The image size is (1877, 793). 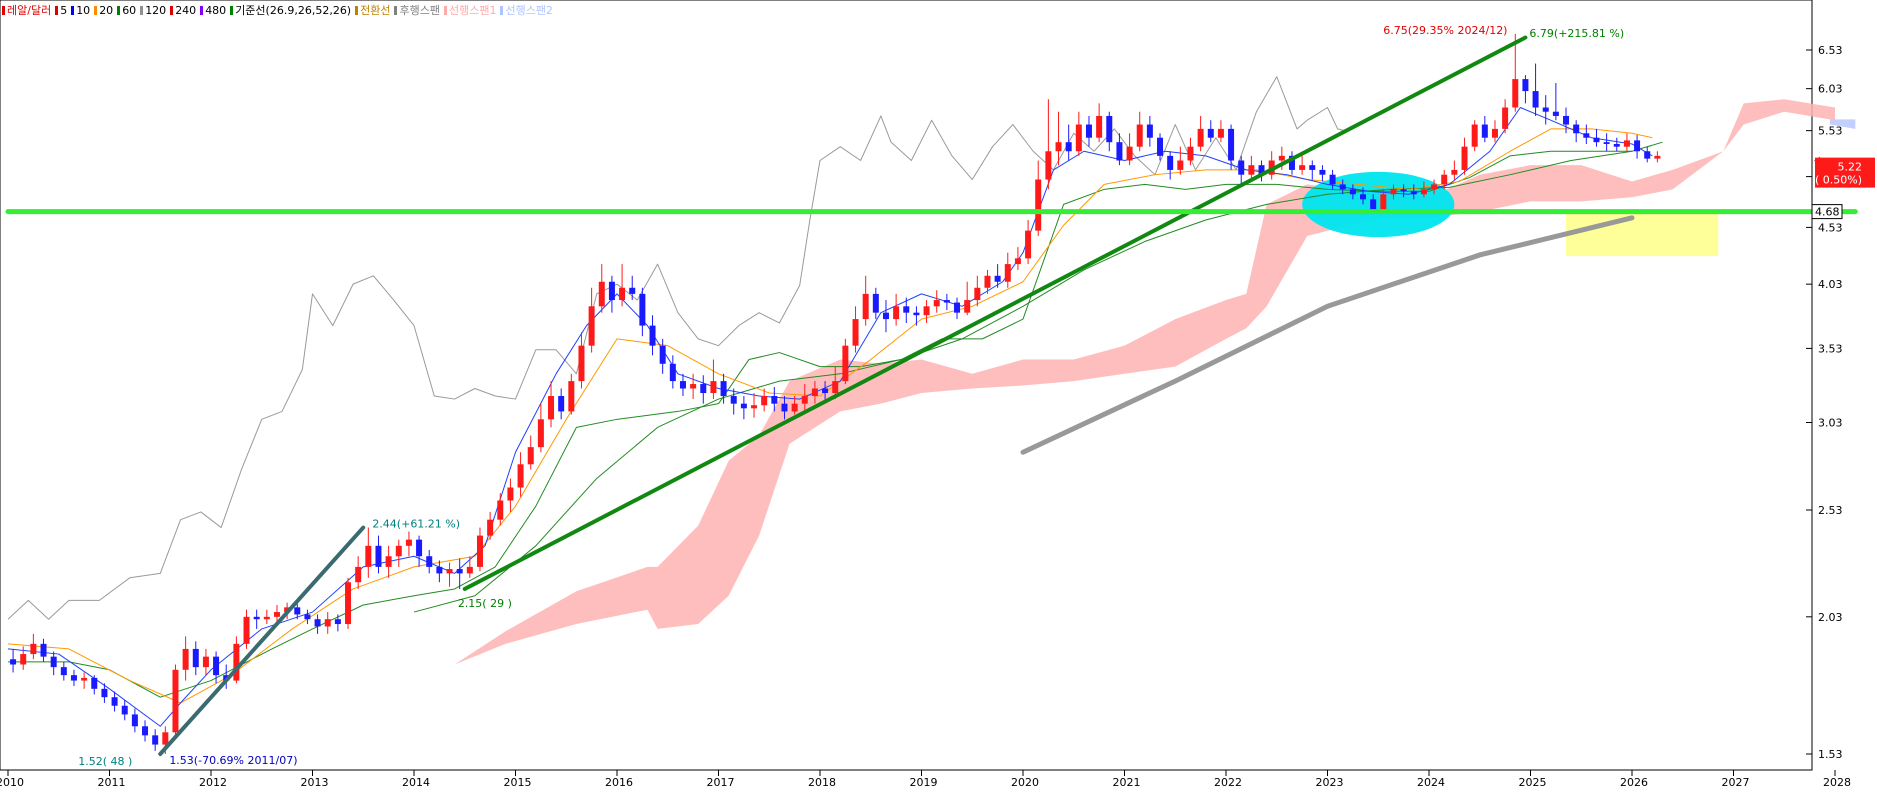 I want to click on legend-label: 20, so click(x=106, y=10).